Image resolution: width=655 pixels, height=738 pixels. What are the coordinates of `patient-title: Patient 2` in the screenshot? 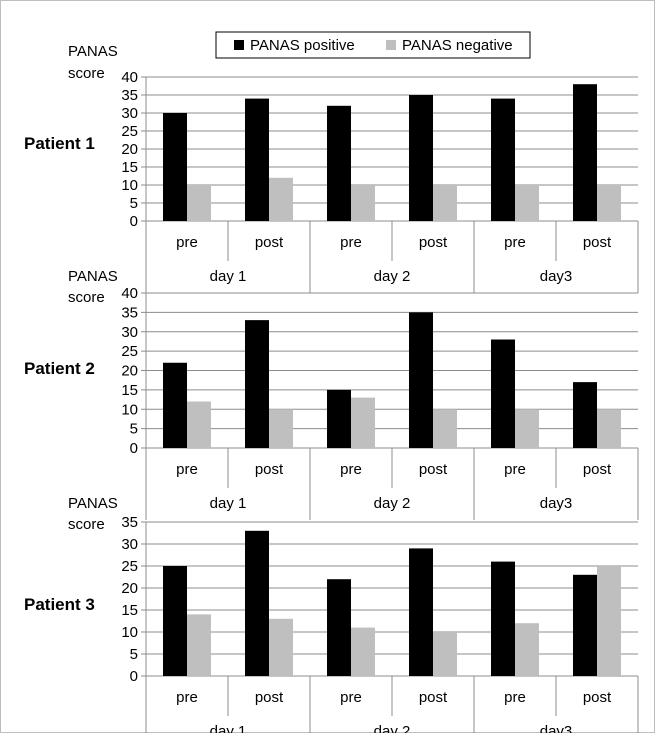 It's located at (59, 368).